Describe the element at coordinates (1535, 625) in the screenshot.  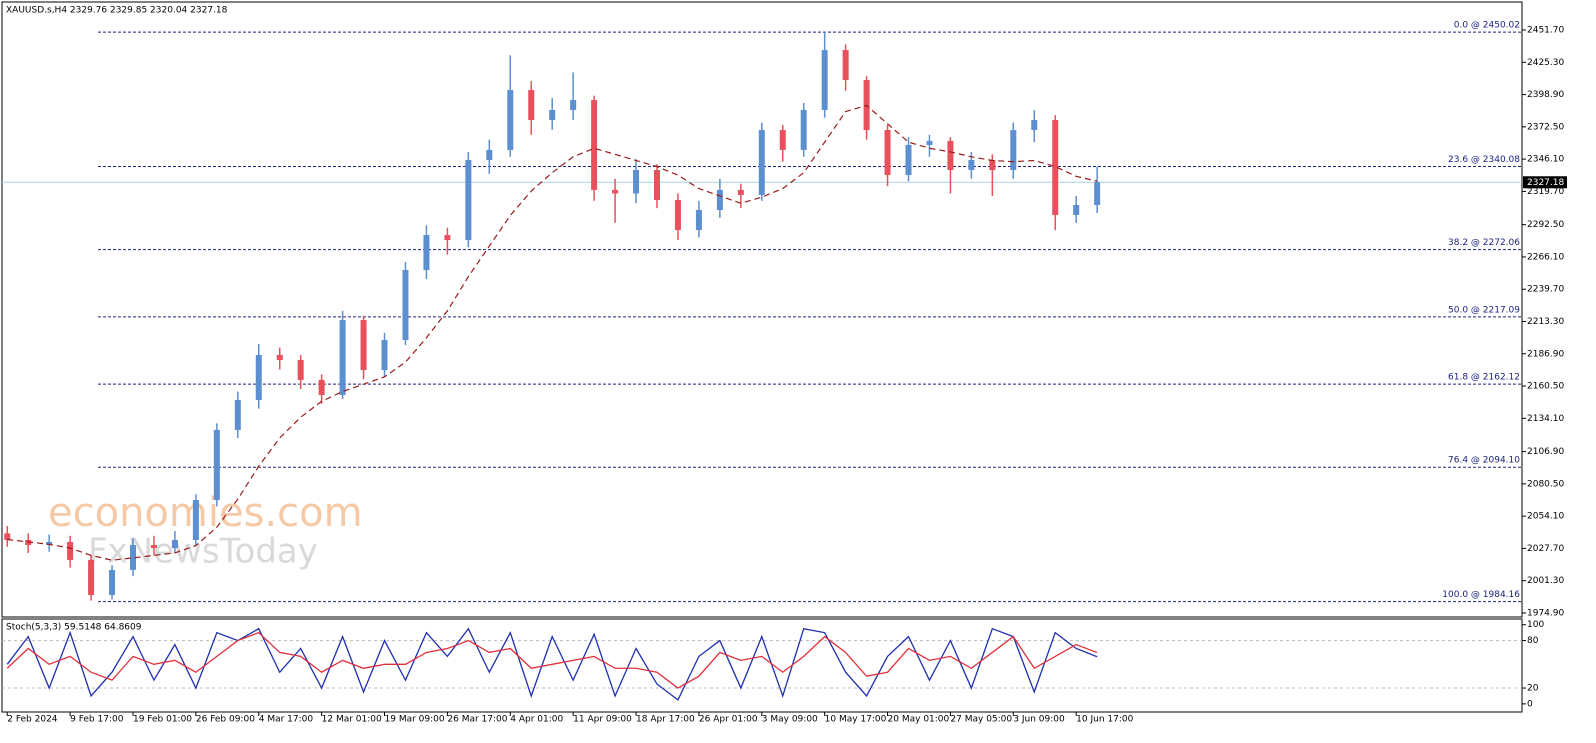
I see `y-tick-label: 100` at that location.